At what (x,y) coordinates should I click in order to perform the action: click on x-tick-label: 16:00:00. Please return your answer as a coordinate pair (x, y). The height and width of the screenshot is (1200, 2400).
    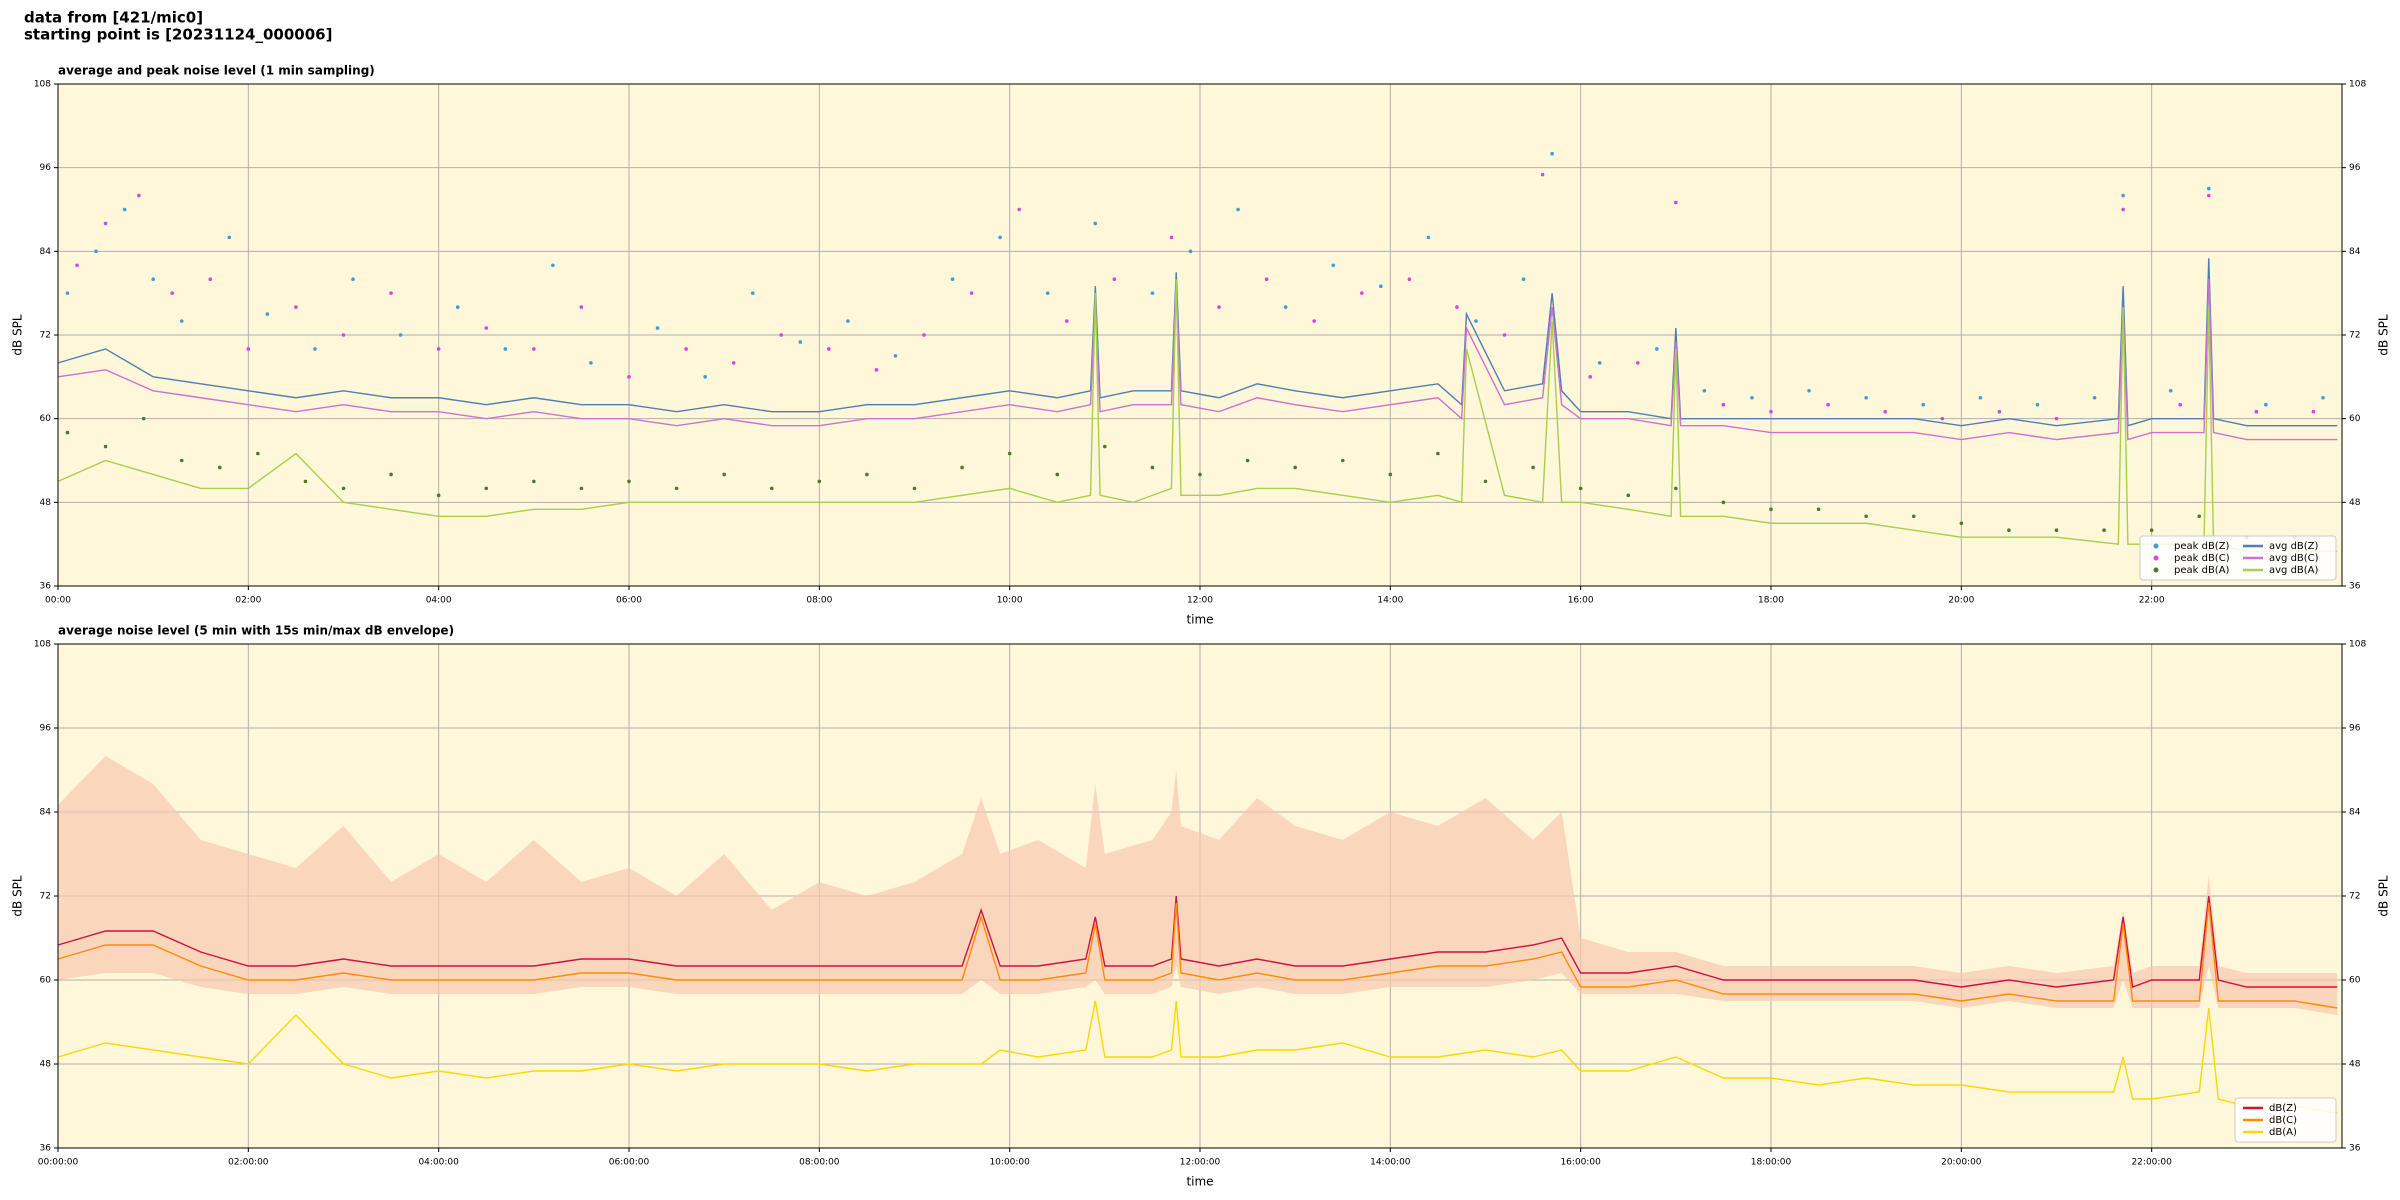
    Looking at the image, I should click on (1580, 1163).